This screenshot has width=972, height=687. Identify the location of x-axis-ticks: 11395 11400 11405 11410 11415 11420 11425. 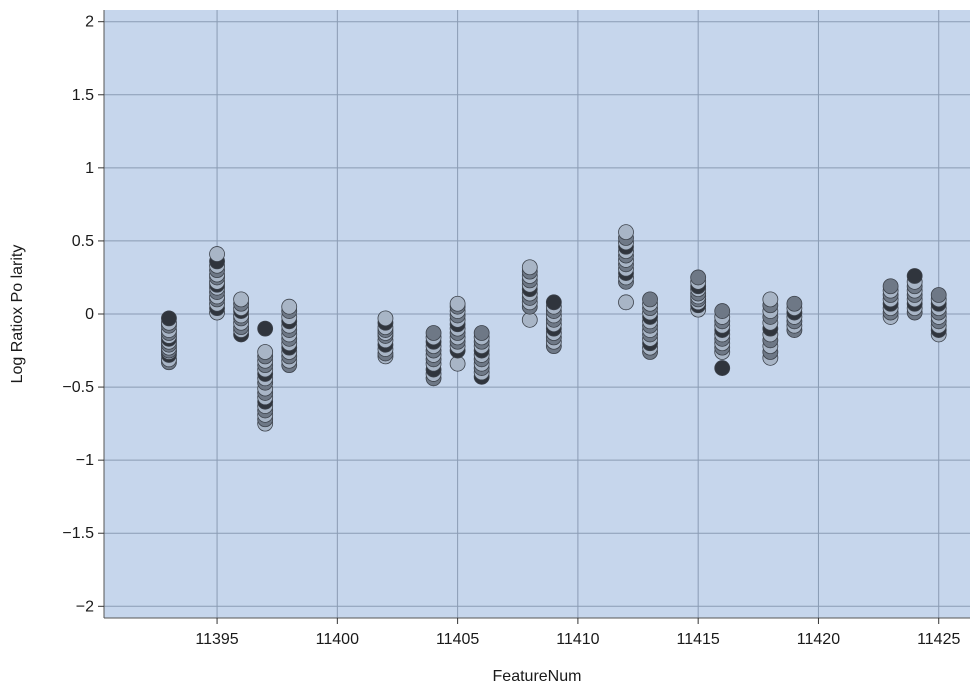
(577, 633).